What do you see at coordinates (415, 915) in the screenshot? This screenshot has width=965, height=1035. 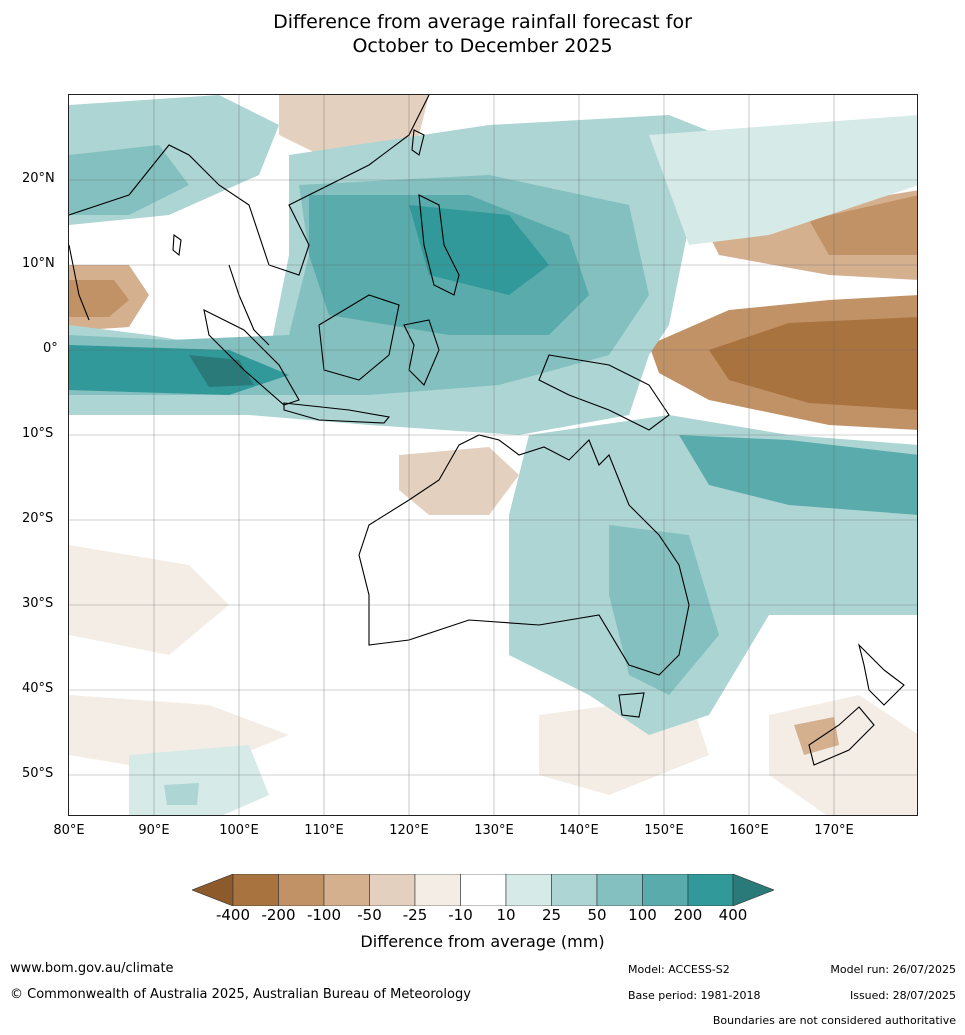 I see `legend-tick: -25` at bounding box center [415, 915].